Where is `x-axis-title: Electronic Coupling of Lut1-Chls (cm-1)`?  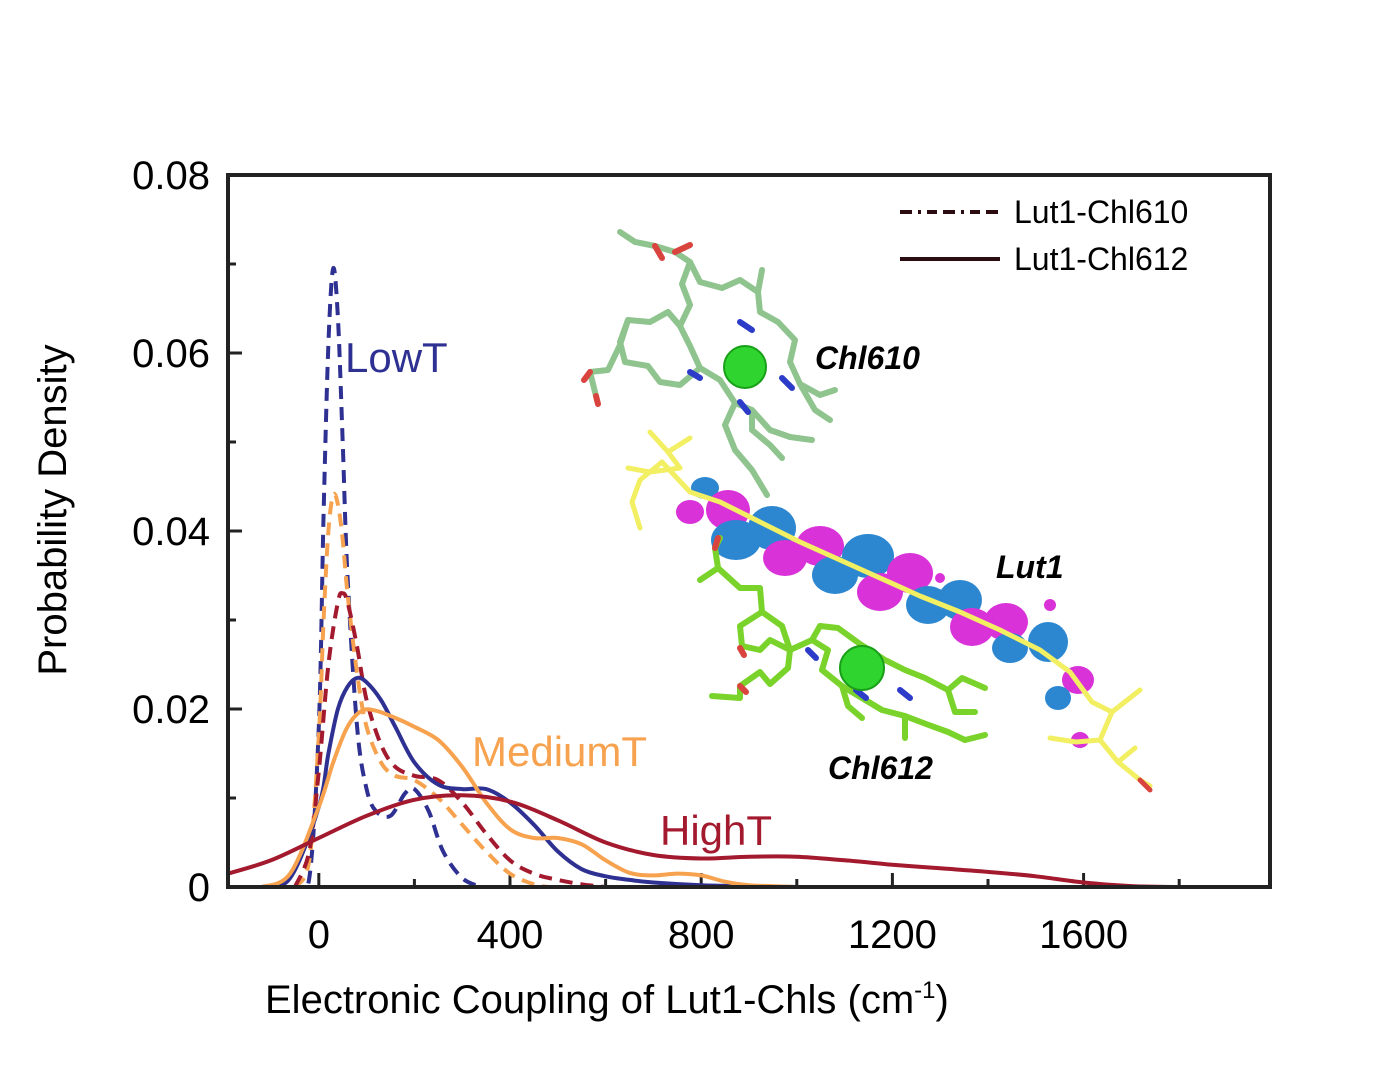
x-axis-title: Electronic Coupling of Lut1-Chls (cm-1) is located at coordinates (607, 999).